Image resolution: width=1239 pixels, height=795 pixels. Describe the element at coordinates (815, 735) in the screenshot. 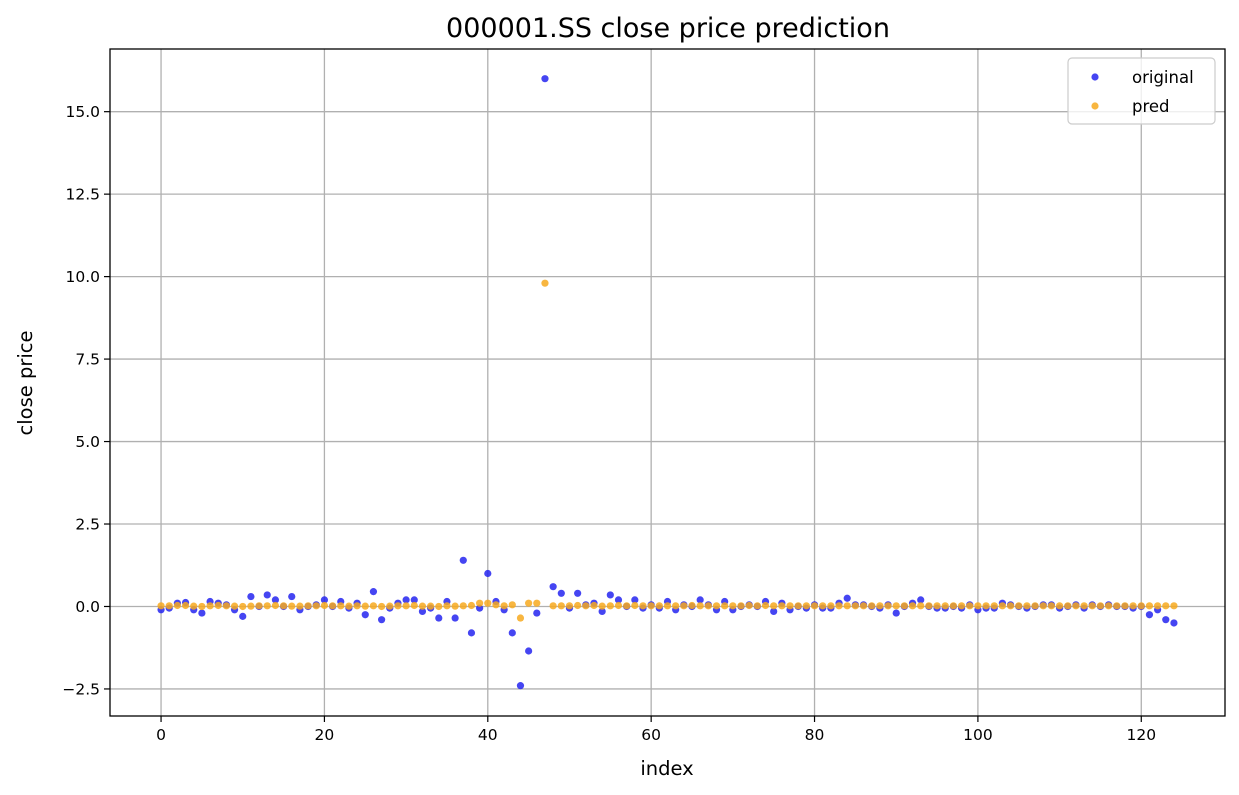

I see `x-tick-label: 80` at that location.